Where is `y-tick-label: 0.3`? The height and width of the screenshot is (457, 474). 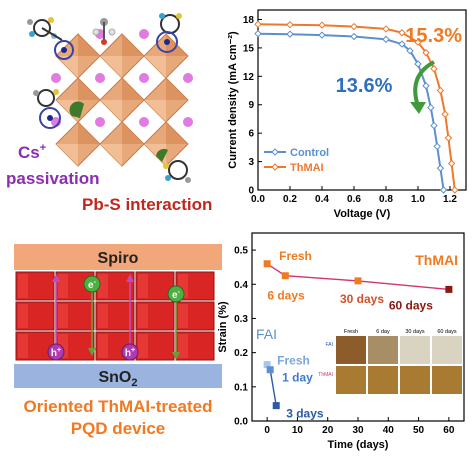 y-tick-label: 0.3 is located at coordinates (241, 319).